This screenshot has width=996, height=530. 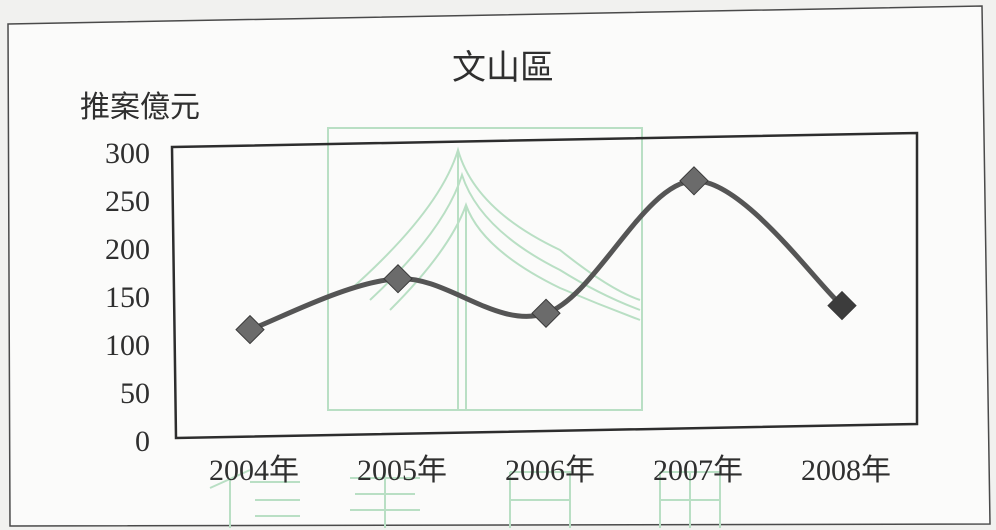 What do you see at coordinates (127, 153) in the screenshot?
I see `y-tick-label: 300` at bounding box center [127, 153].